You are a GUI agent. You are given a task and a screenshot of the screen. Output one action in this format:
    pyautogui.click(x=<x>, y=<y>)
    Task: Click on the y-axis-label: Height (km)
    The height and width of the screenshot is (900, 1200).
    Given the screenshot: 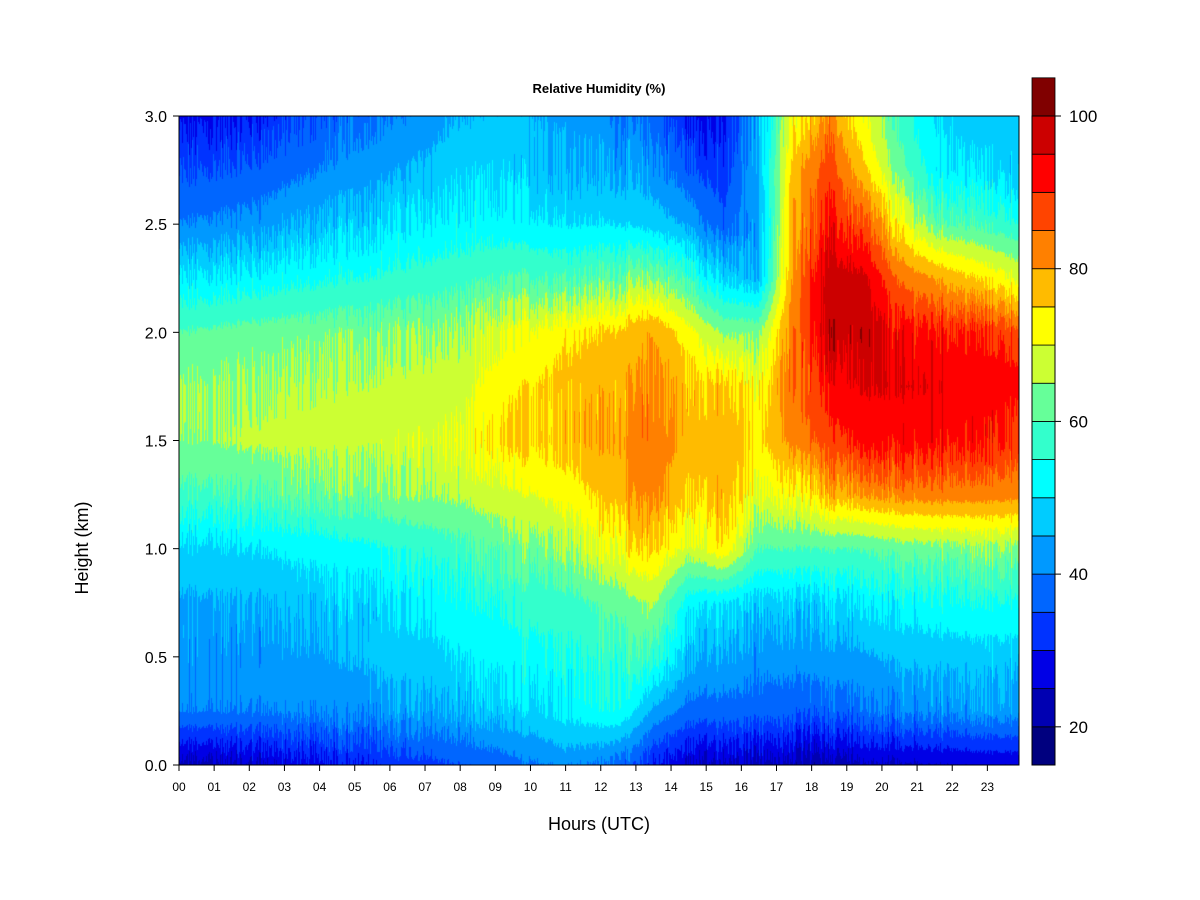 What is the action you would take?
    pyautogui.click(x=82, y=547)
    